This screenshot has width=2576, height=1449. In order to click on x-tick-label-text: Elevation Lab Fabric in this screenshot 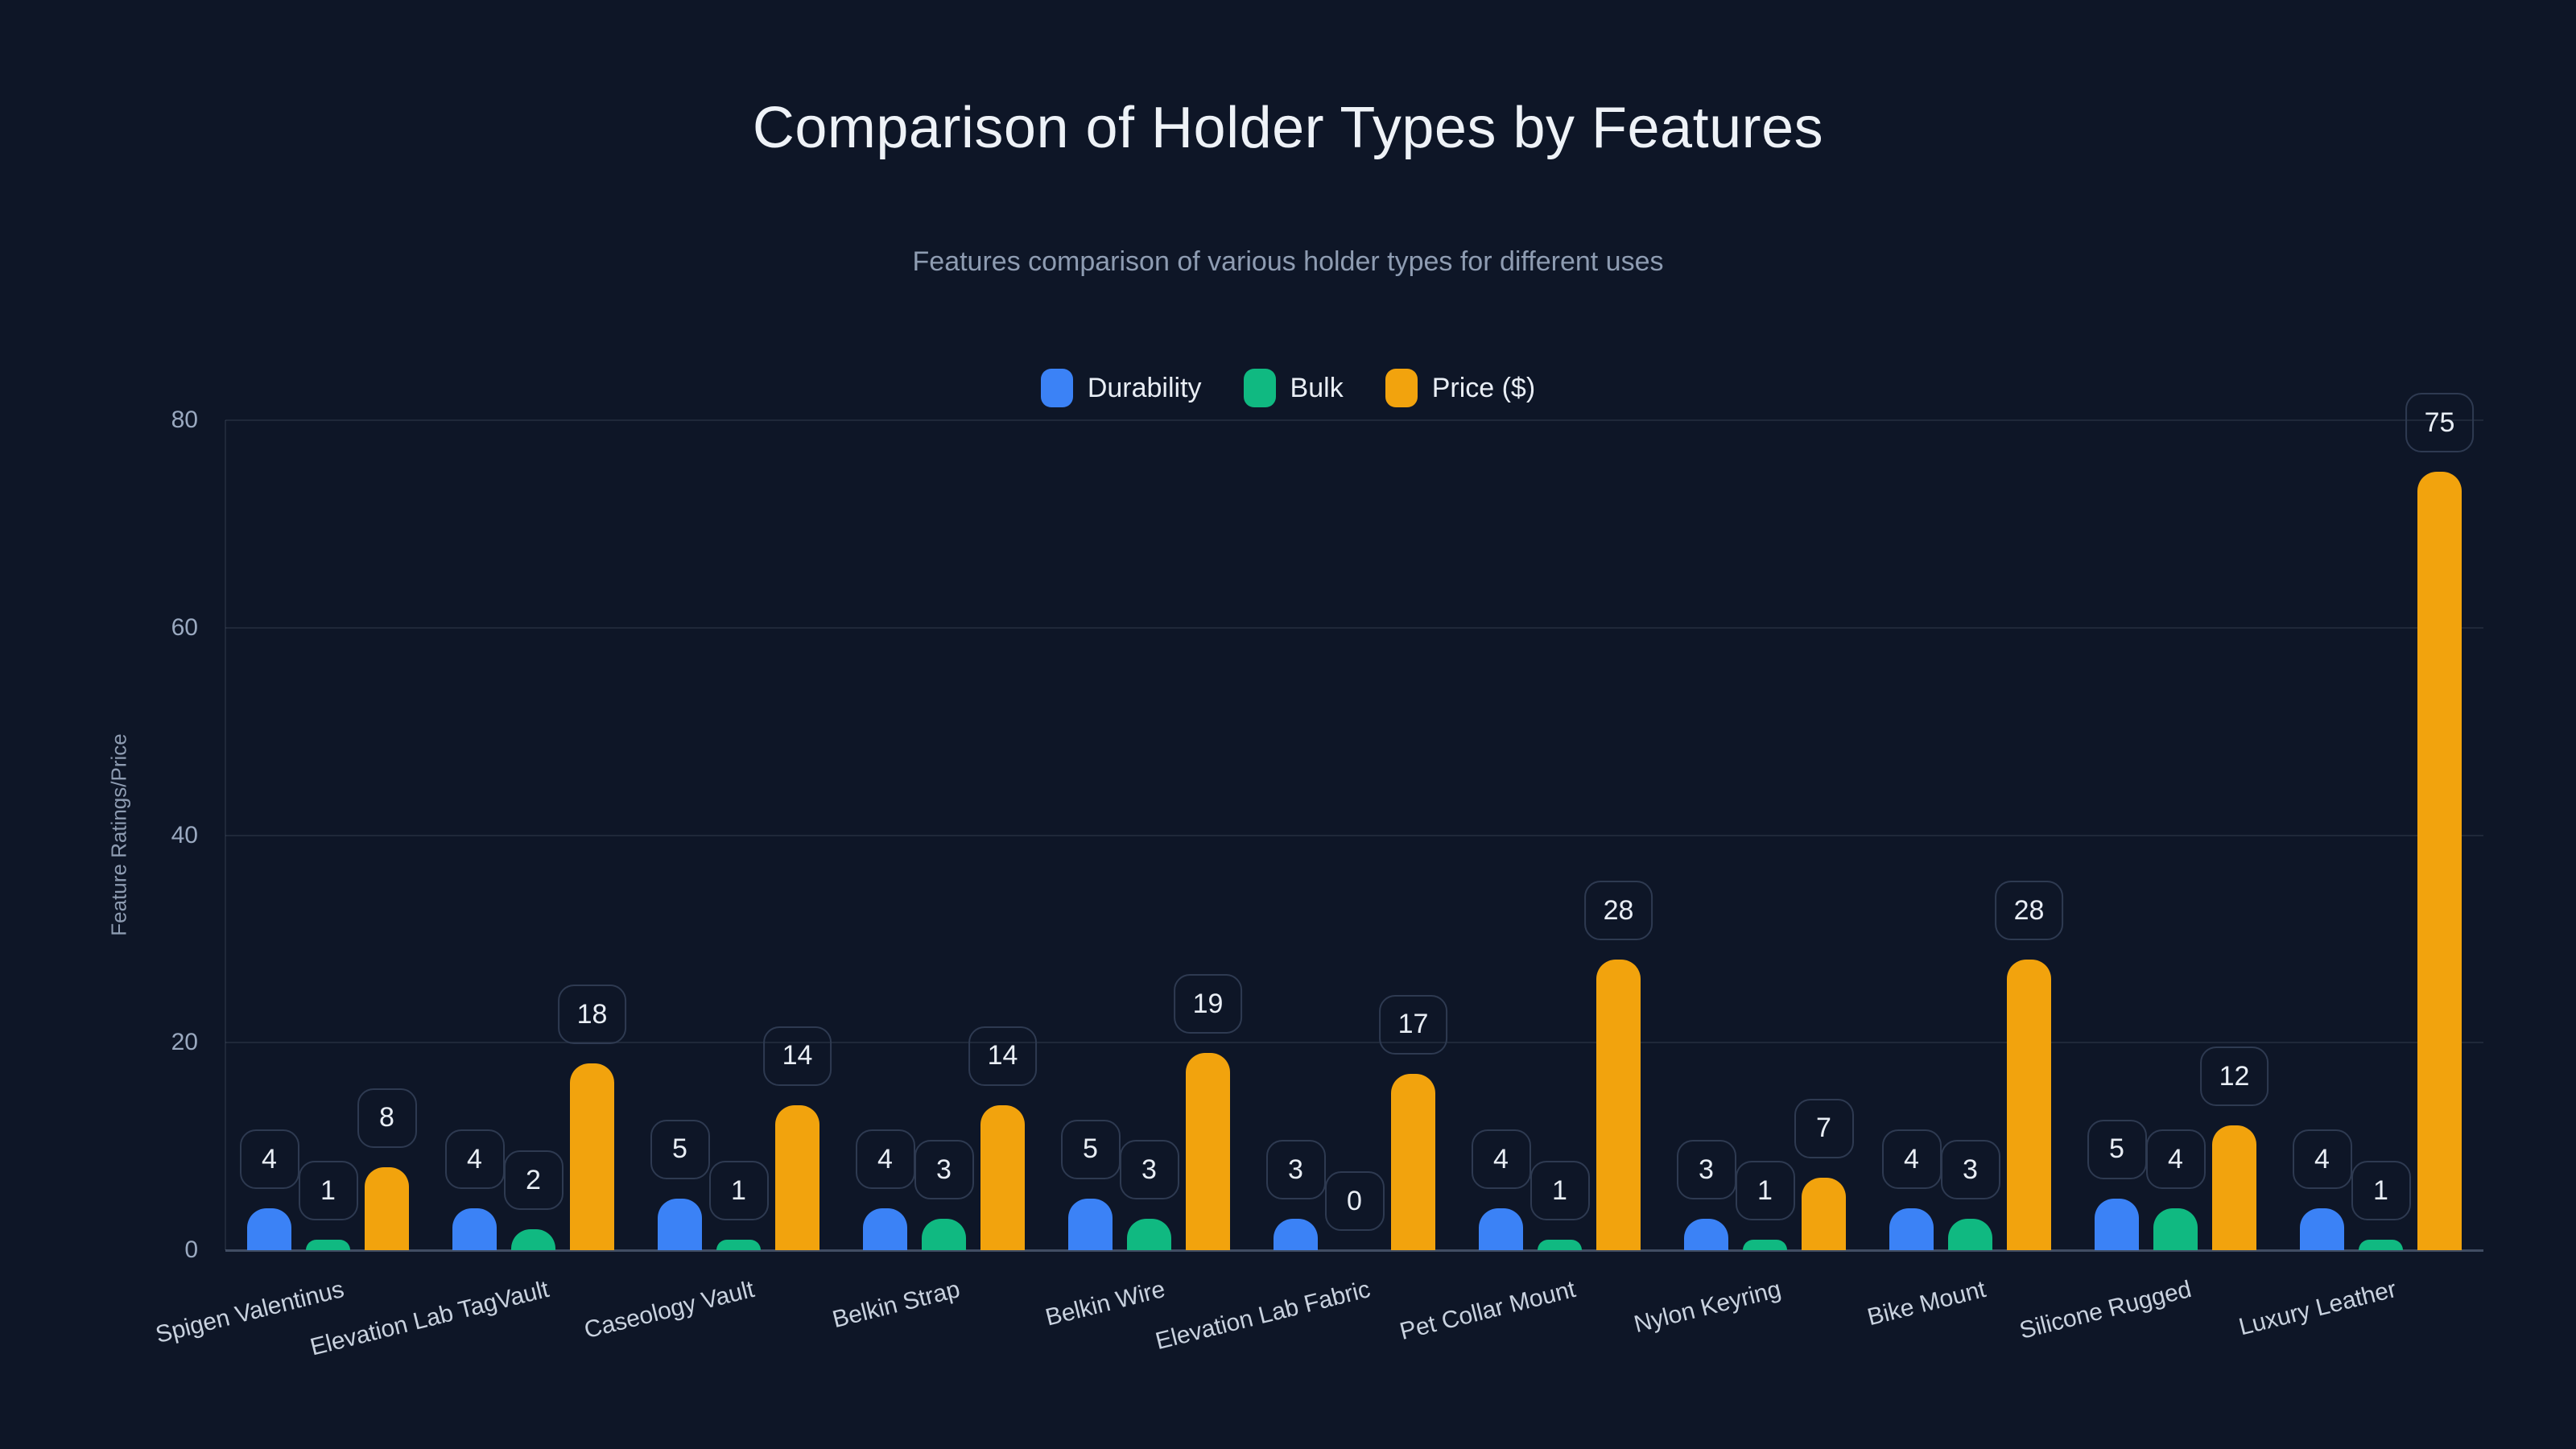, I will do `click(1263, 1316)`.